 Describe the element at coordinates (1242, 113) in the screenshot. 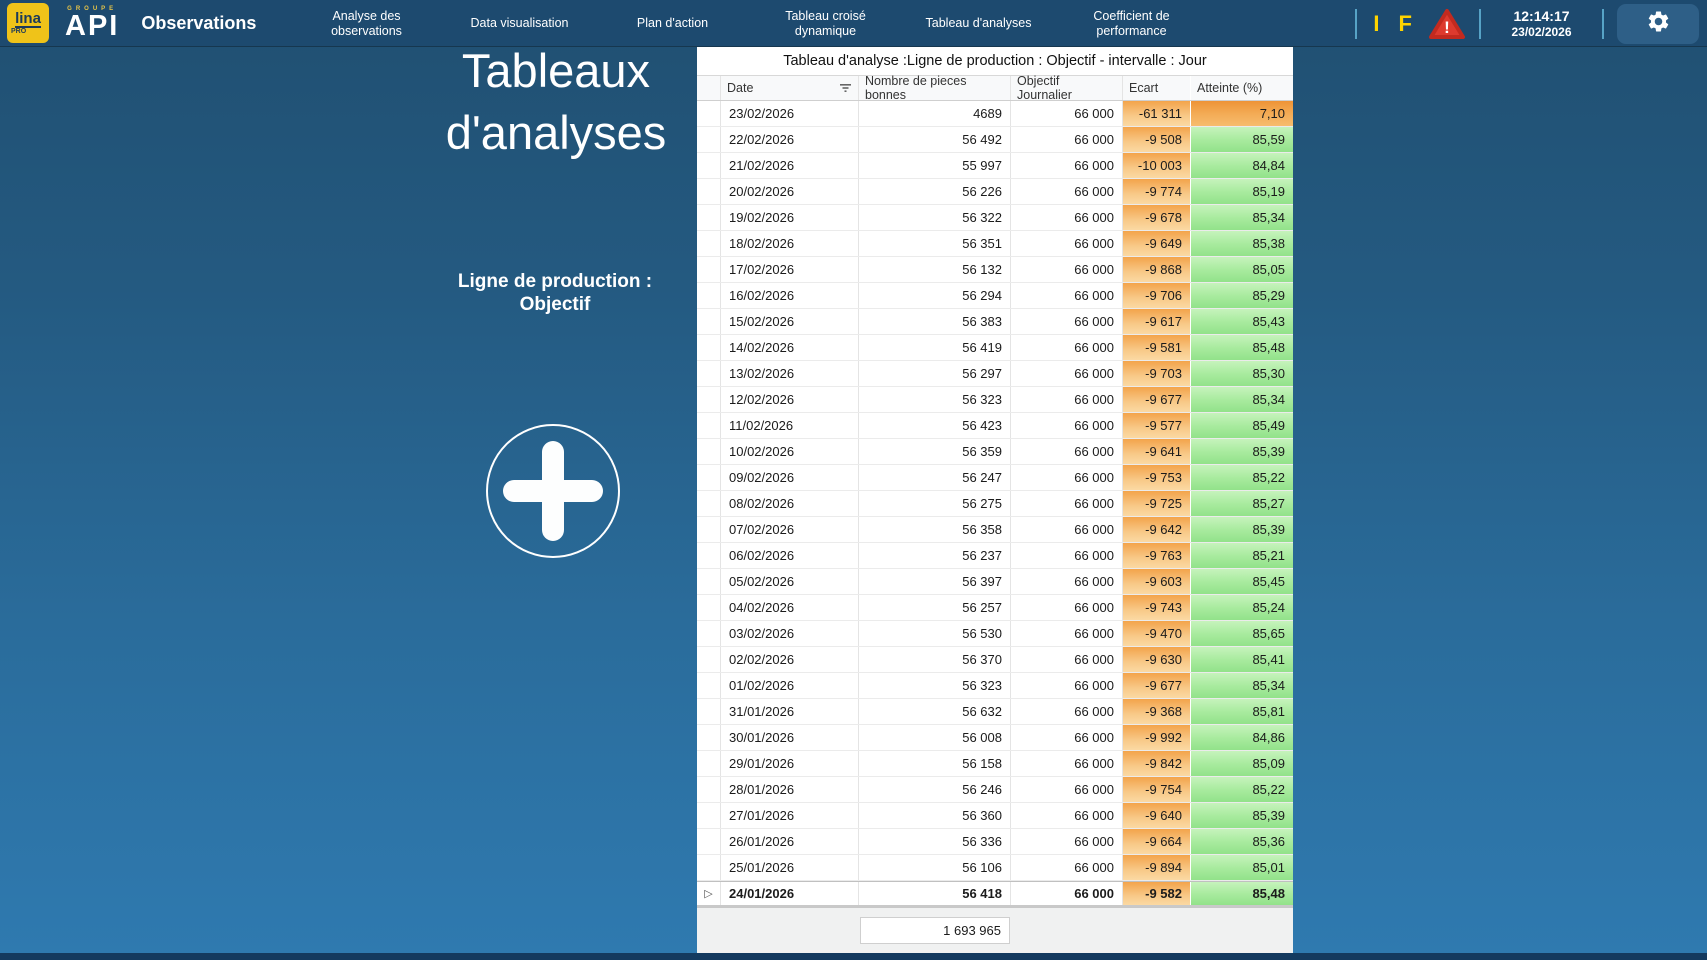

I see `cell-atteinte: 7,10` at that location.